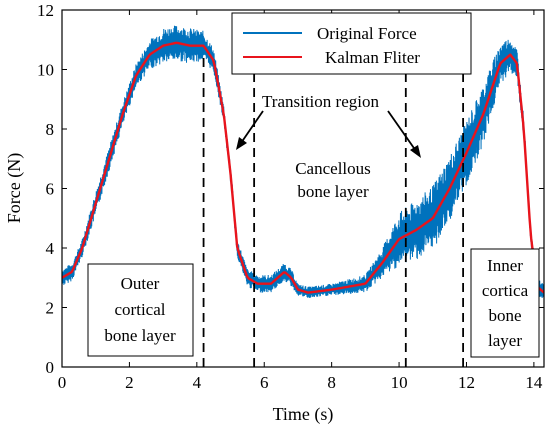 The image size is (550, 430). I want to click on x-tick-label: 10, so click(399, 382).